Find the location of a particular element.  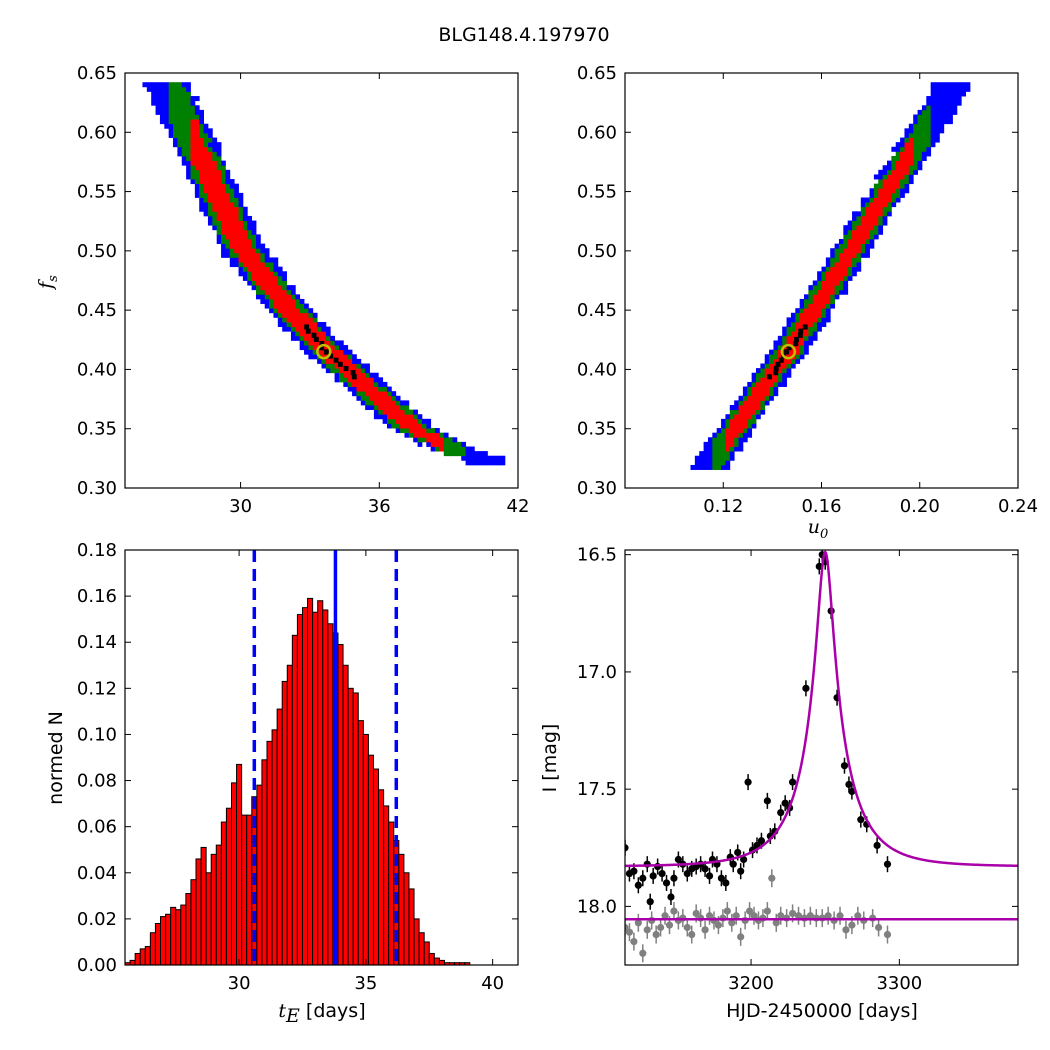

u0-fs-axes-frame is located at coordinates (821, 280).